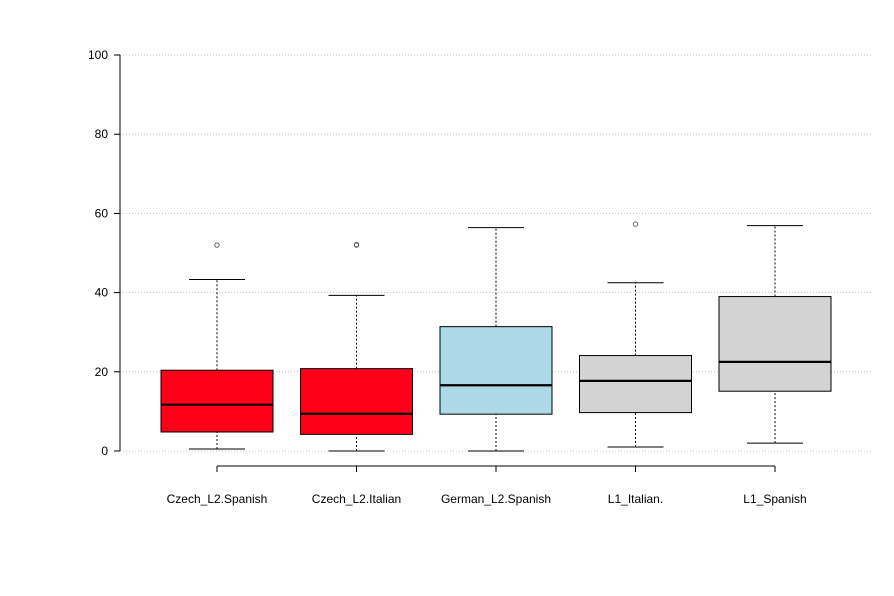 This screenshot has height=596, width=894. I want to click on x-tick-label: L1_Italian., so click(635, 499).